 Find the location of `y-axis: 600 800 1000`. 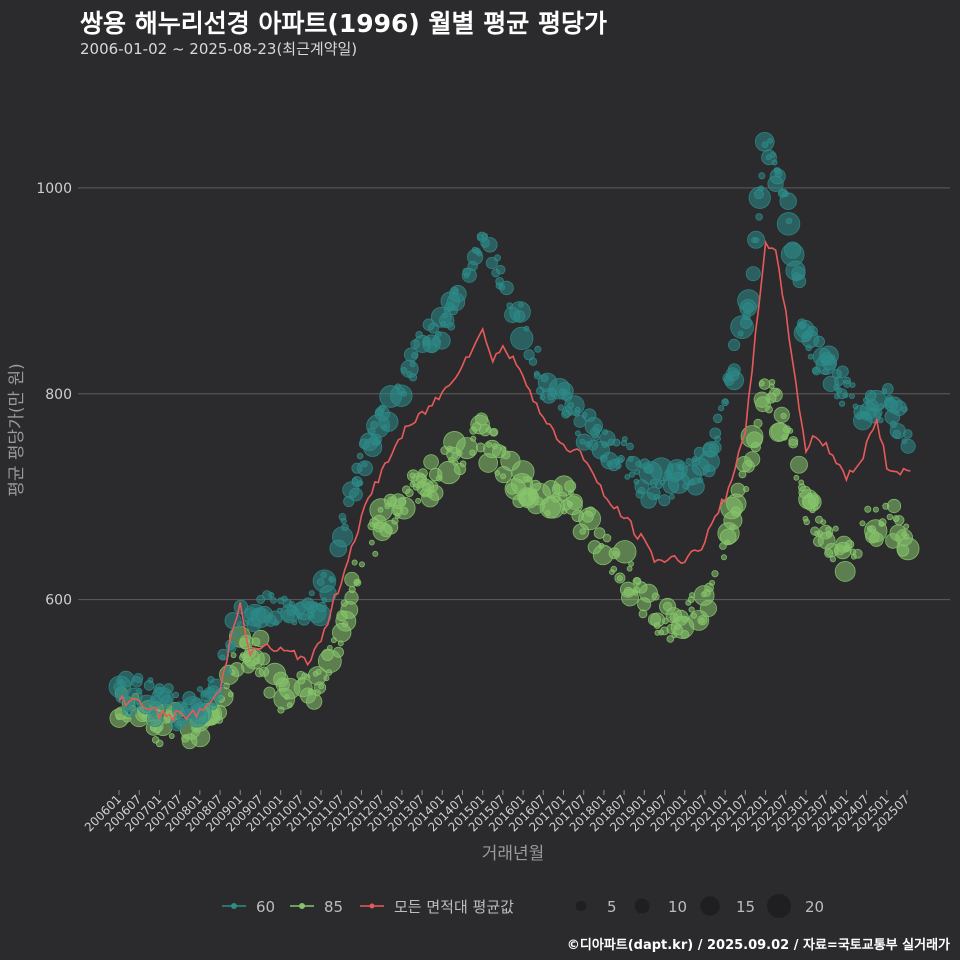

y-axis: 600 800 1000 is located at coordinates (54, 395).